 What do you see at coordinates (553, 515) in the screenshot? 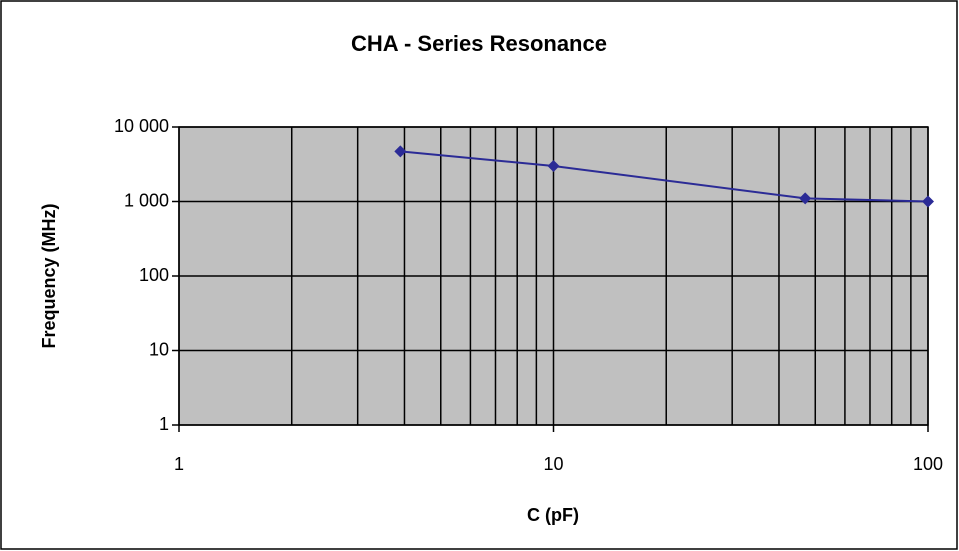
I see `x-axis-label: C (pF)` at bounding box center [553, 515].